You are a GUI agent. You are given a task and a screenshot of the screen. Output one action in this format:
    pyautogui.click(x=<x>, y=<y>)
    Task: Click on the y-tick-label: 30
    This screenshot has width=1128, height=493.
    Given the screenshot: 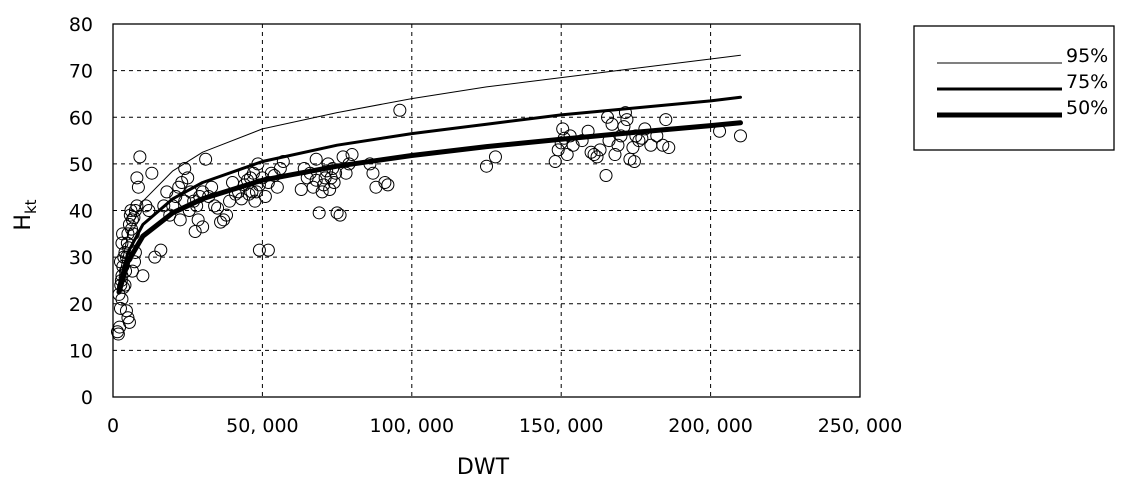 What is the action you would take?
    pyautogui.click(x=81, y=258)
    